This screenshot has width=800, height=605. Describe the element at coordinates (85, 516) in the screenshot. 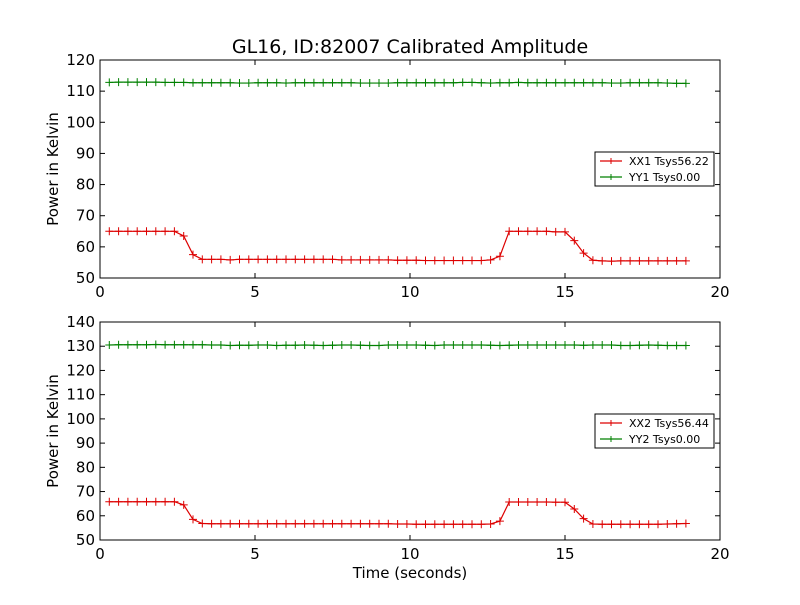

I see `y-tick-label: 60` at that location.